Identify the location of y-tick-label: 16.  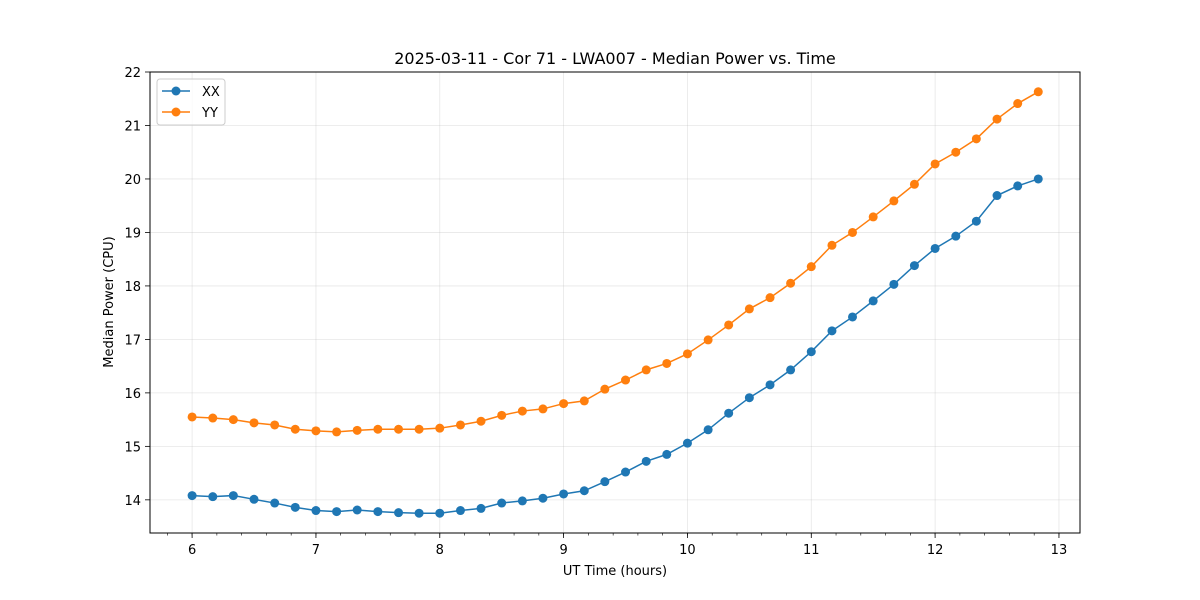
(132, 394).